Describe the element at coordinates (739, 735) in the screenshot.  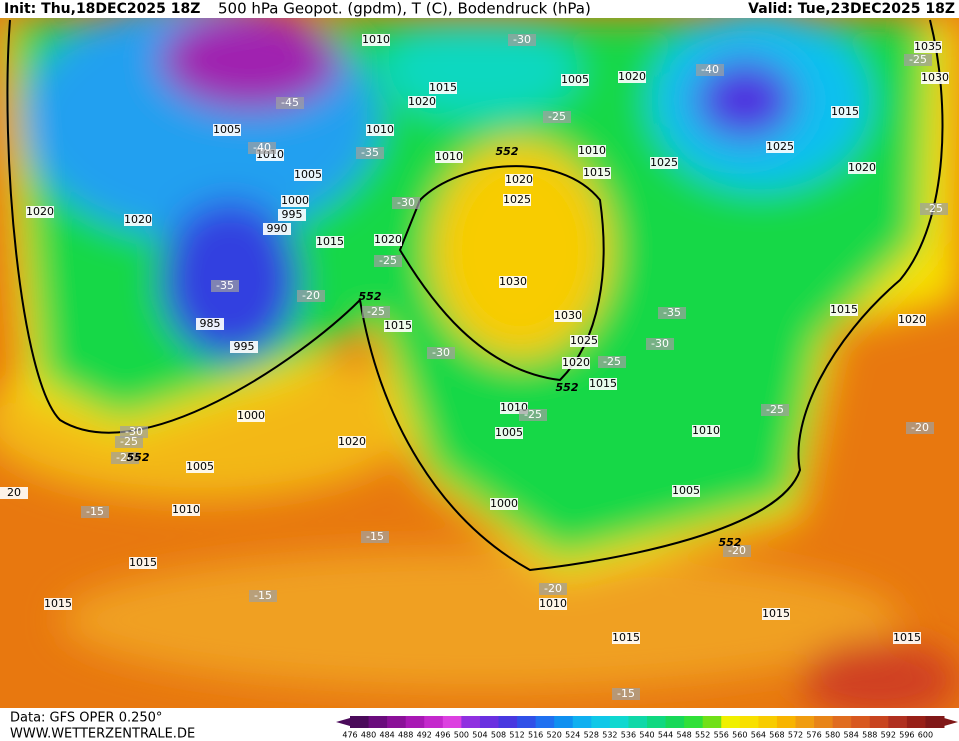
I see `scale-label: 560` at that location.